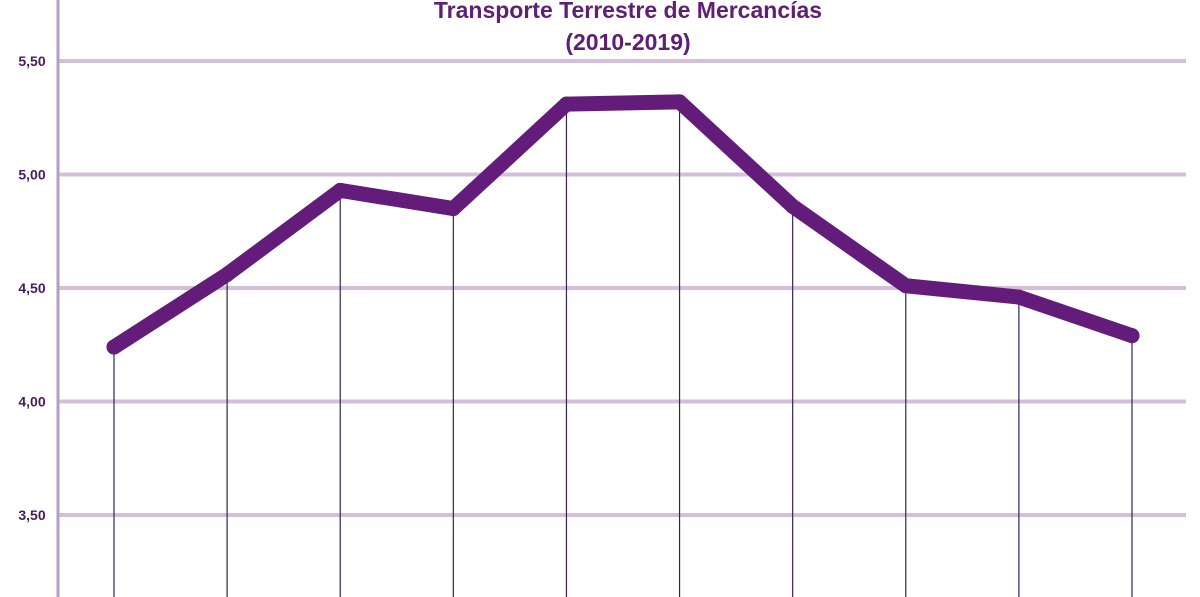 Image resolution: width=1200 pixels, height=597 pixels. I want to click on y-tick-label: 5,50, so click(31, 61).